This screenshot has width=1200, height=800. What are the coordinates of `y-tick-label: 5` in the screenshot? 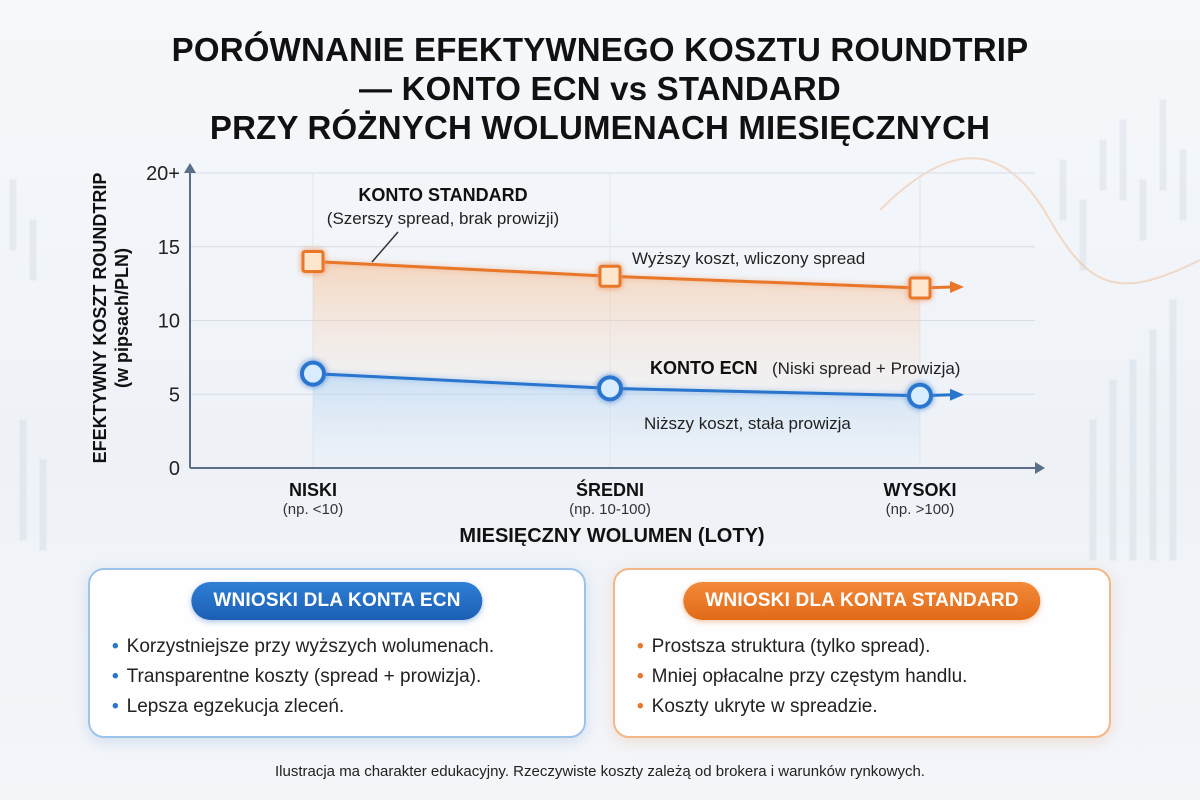 It's located at (174, 395).